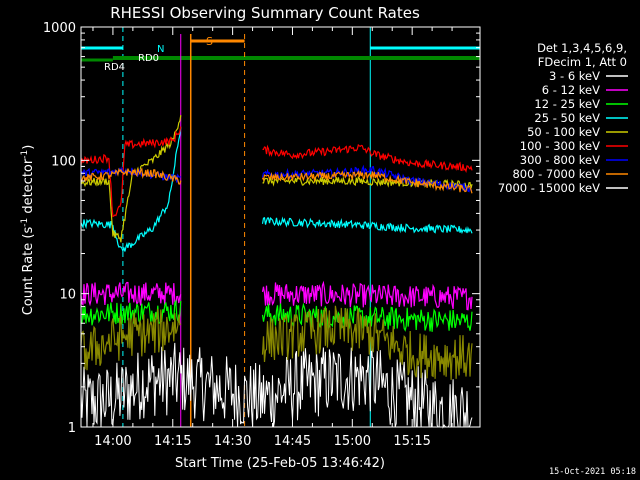 Image resolution: width=640 pixels, height=480 pixels. I want to click on x-axis-label: Start Time (25-Feb-05 13:46:42), so click(280, 463).